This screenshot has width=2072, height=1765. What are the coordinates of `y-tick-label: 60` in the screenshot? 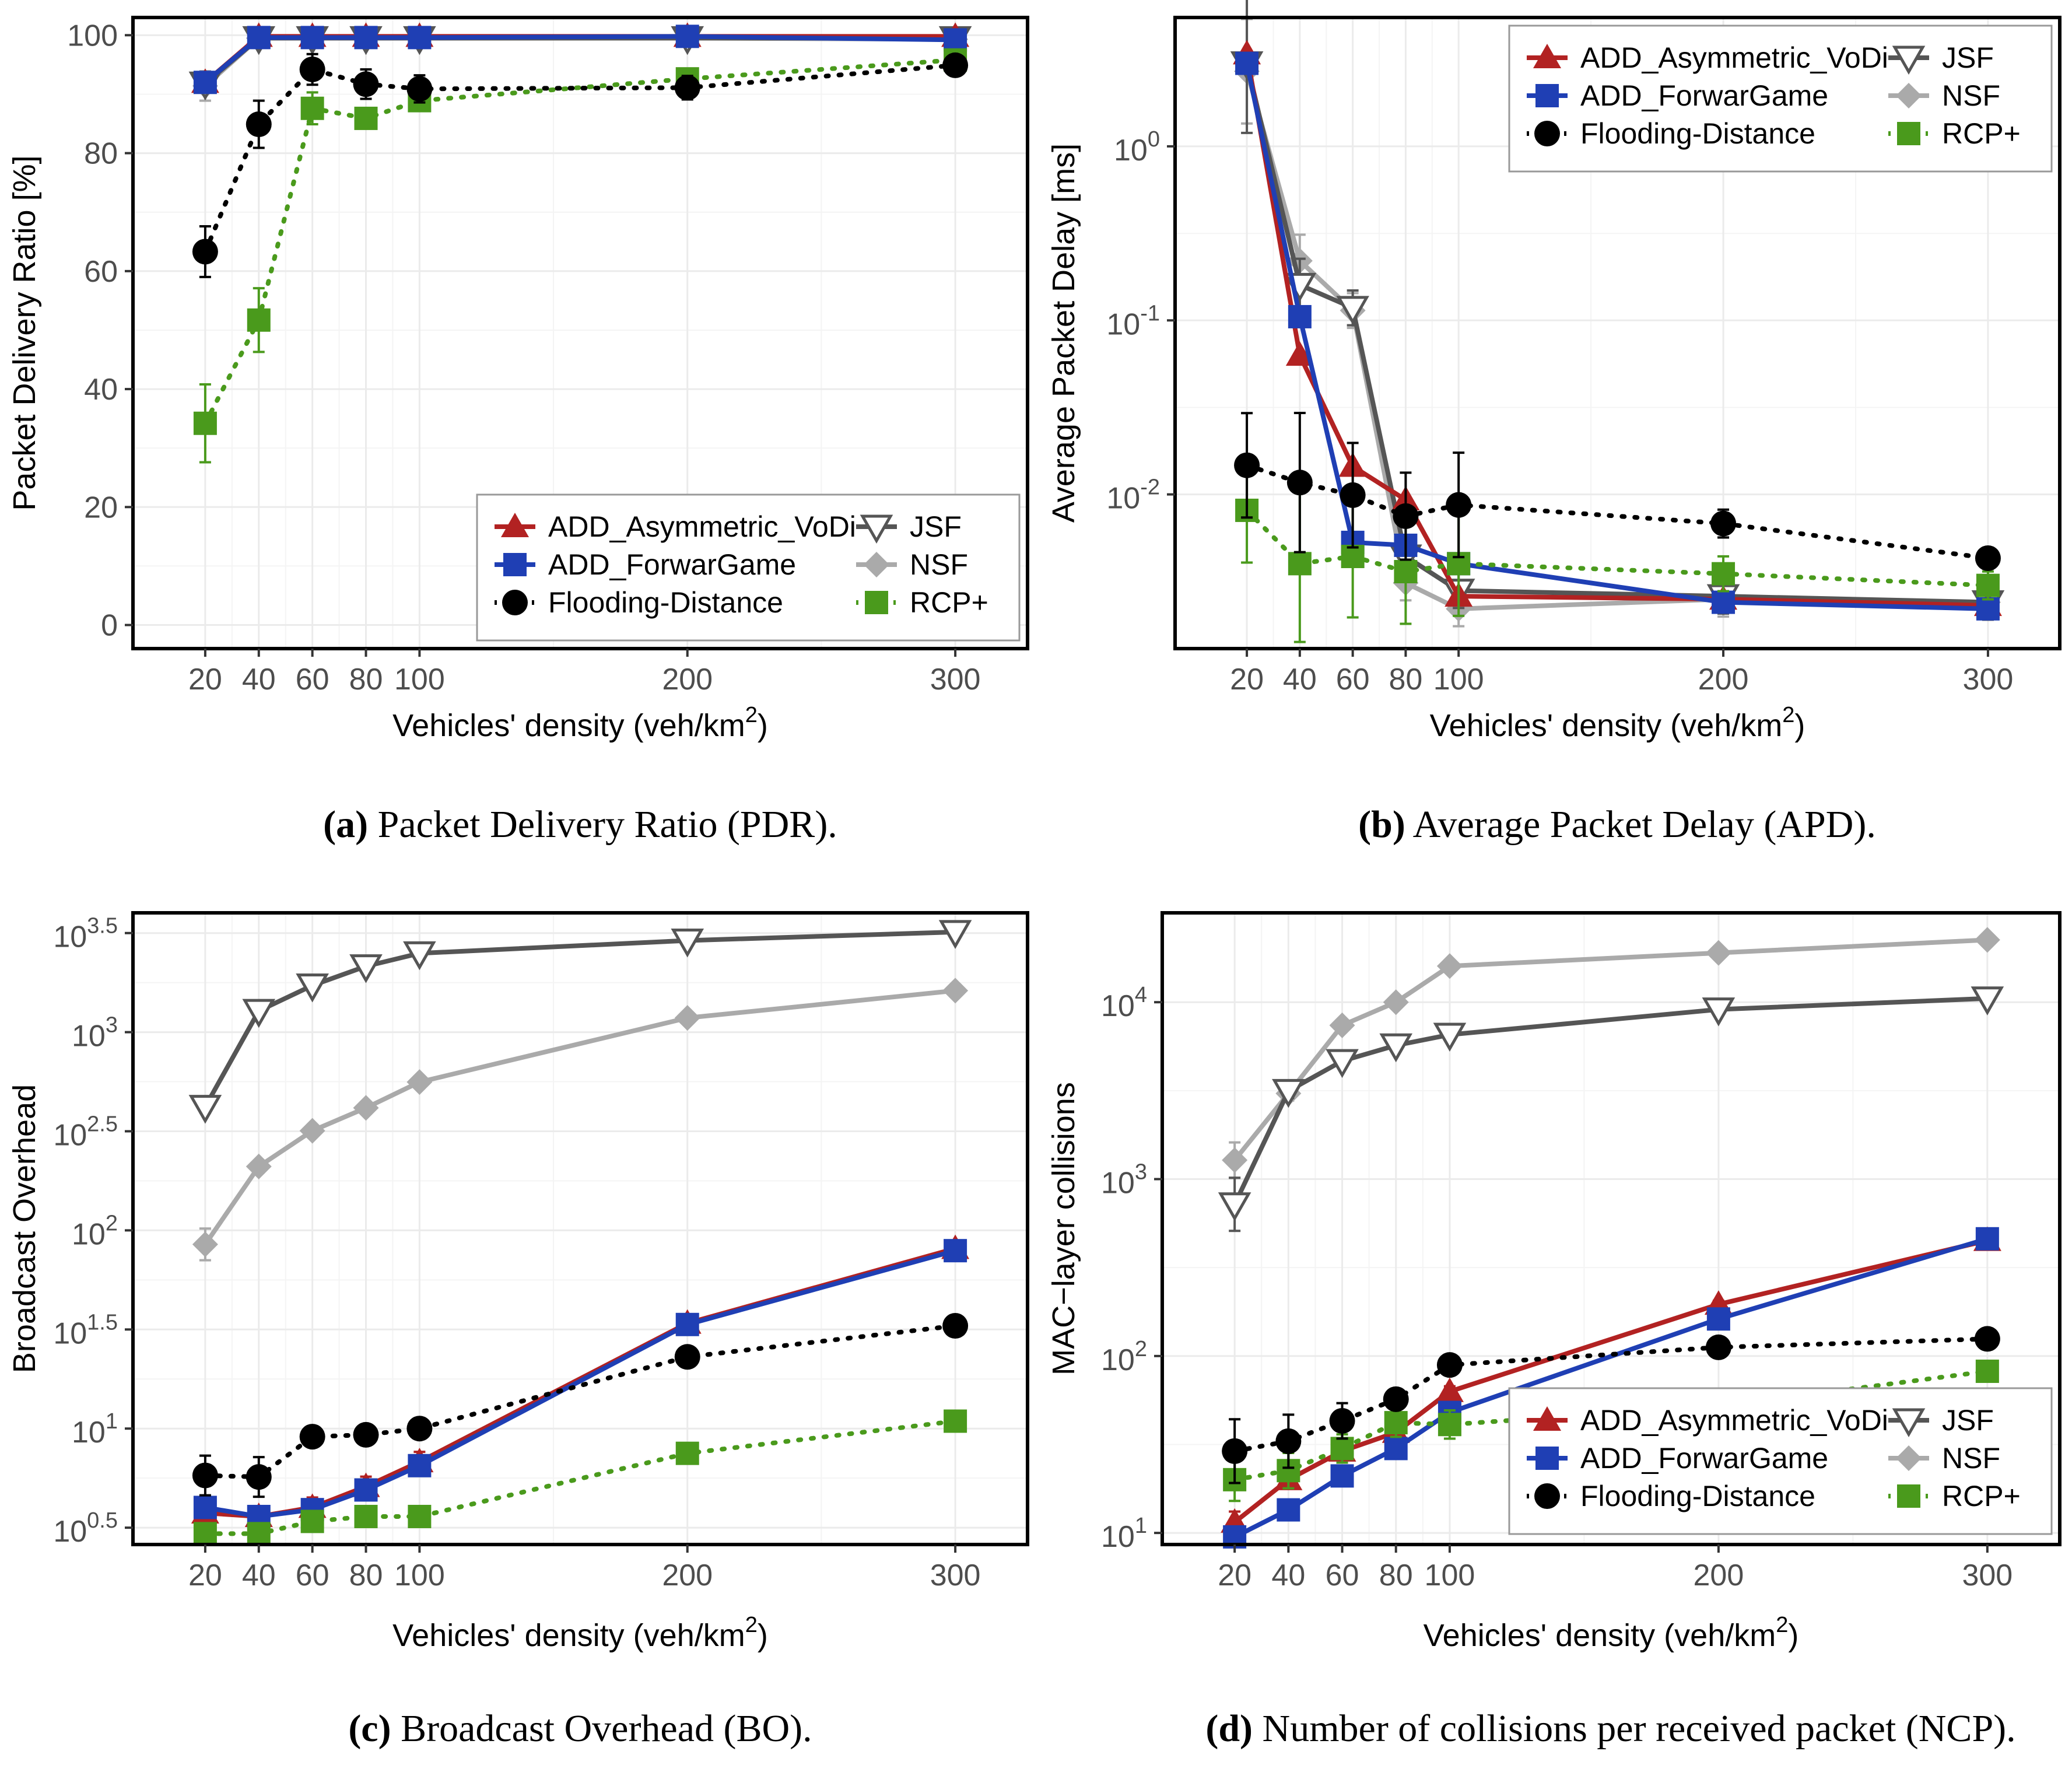 It's located at (101, 272).